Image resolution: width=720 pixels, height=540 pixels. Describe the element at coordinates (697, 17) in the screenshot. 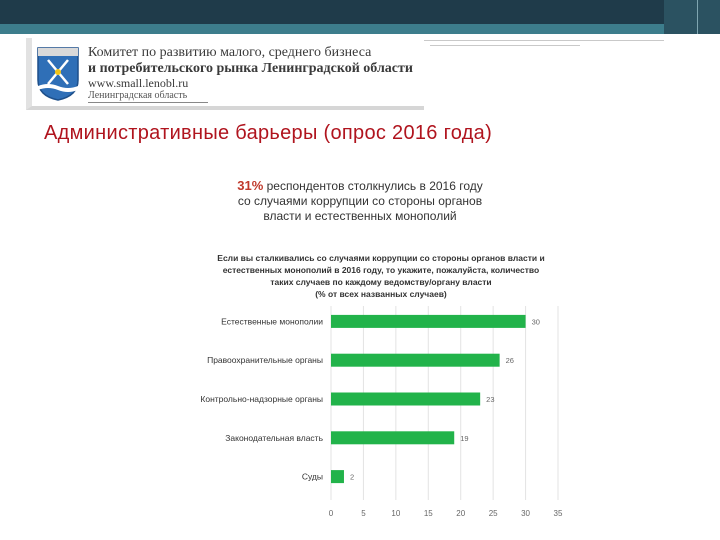

I see `header-corner-line` at that location.